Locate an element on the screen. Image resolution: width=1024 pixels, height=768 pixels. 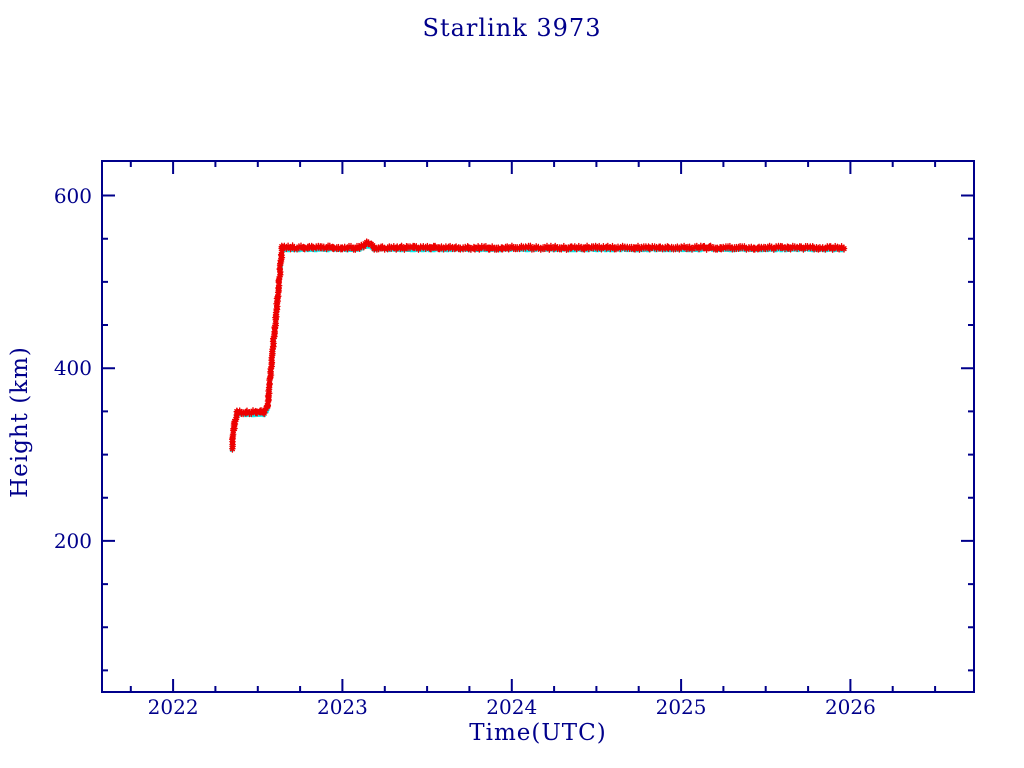
x-axis-label: Time(UTC) is located at coordinates (538, 733).